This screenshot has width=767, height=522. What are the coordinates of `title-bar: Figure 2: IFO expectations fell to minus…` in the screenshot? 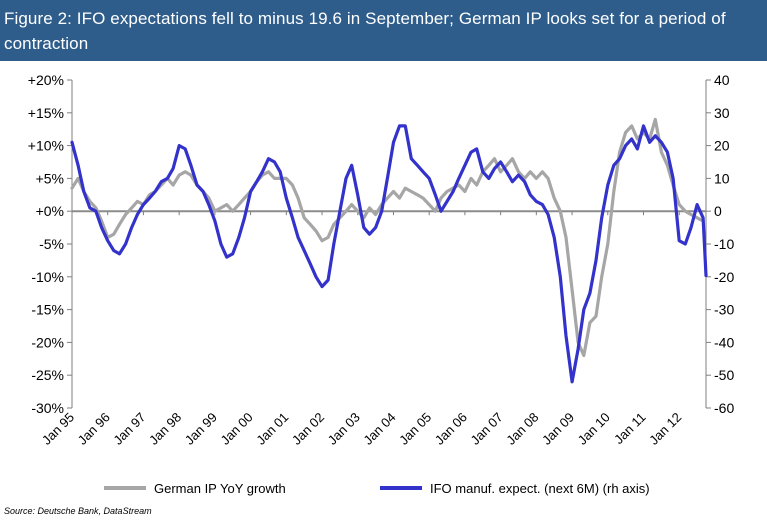 It's located at (383, 30).